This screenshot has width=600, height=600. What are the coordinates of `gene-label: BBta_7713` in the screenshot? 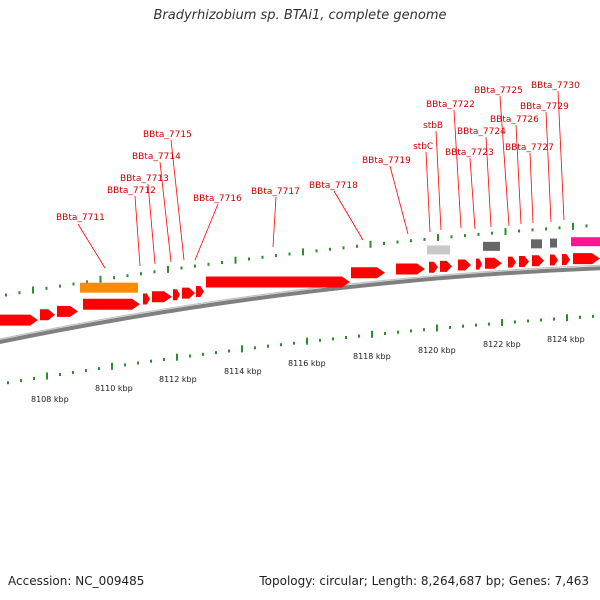 It's located at (144, 179).